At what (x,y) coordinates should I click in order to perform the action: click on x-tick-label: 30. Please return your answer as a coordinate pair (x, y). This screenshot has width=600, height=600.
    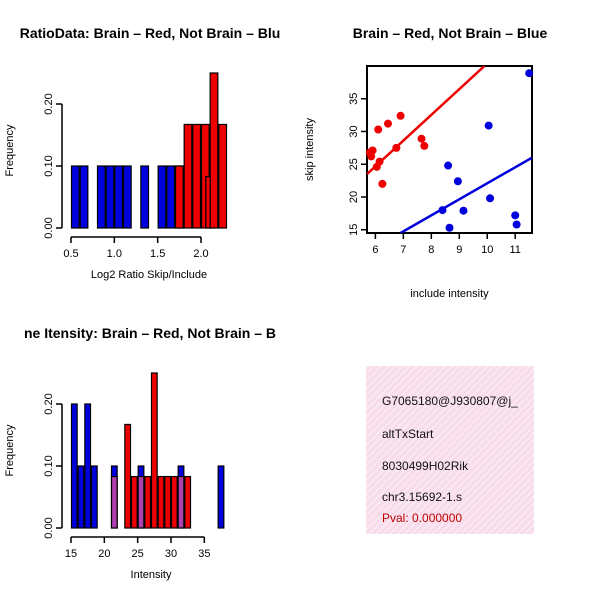
    Looking at the image, I should click on (171, 554).